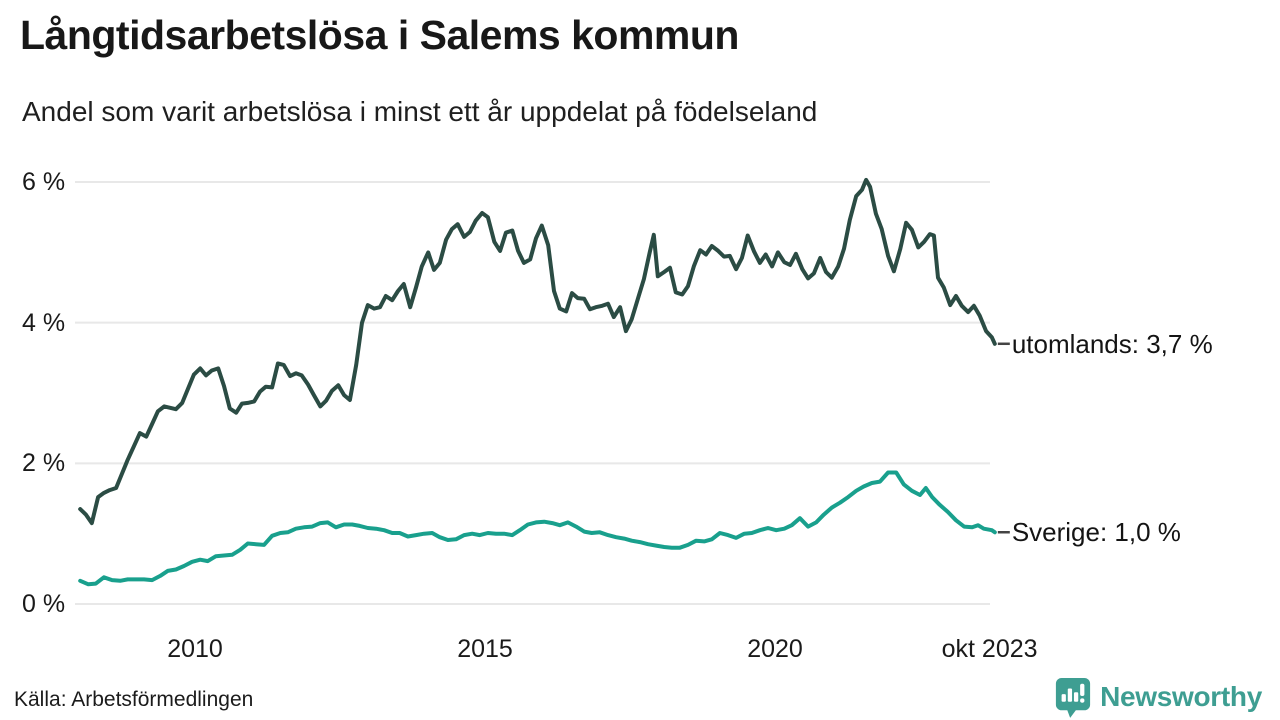 This screenshot has height=720, width=1280. What do you see at coordinates (379, 35) in the screenshot?
I see `page-title: Långtidsarbetslösa i Salems kommun` at bounding box center [379, 35].